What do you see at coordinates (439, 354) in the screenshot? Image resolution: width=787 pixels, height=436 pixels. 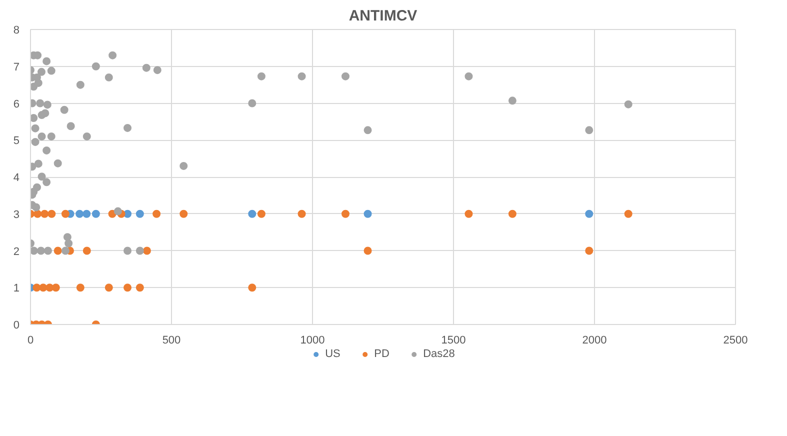 I see `legend-label: Das28` at bounding box center [439, 354].